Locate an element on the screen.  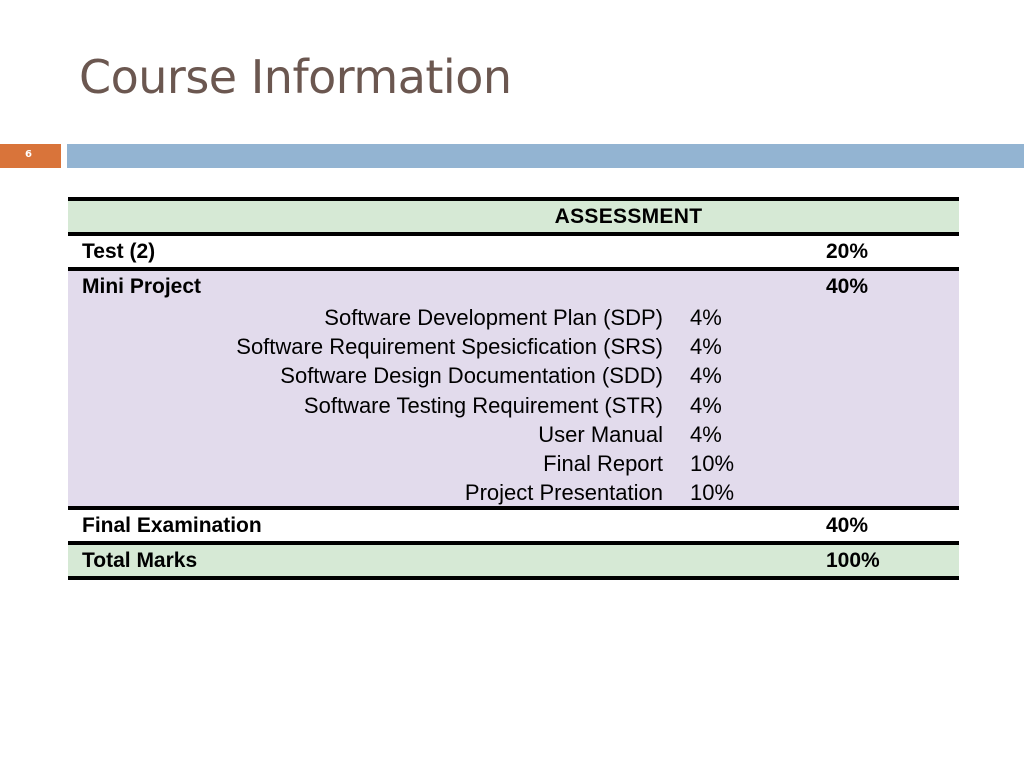
page-number-badge: 6 is located at coordinates (30, 156).